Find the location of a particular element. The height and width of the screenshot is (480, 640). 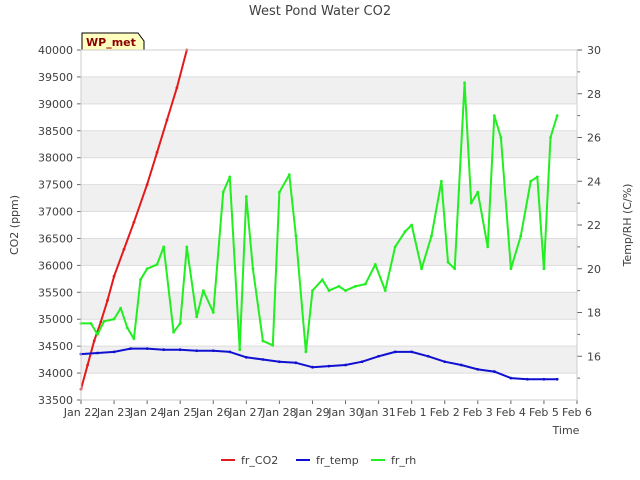

x-tick-label: Jan 23 is located at coordinates (113, 412).